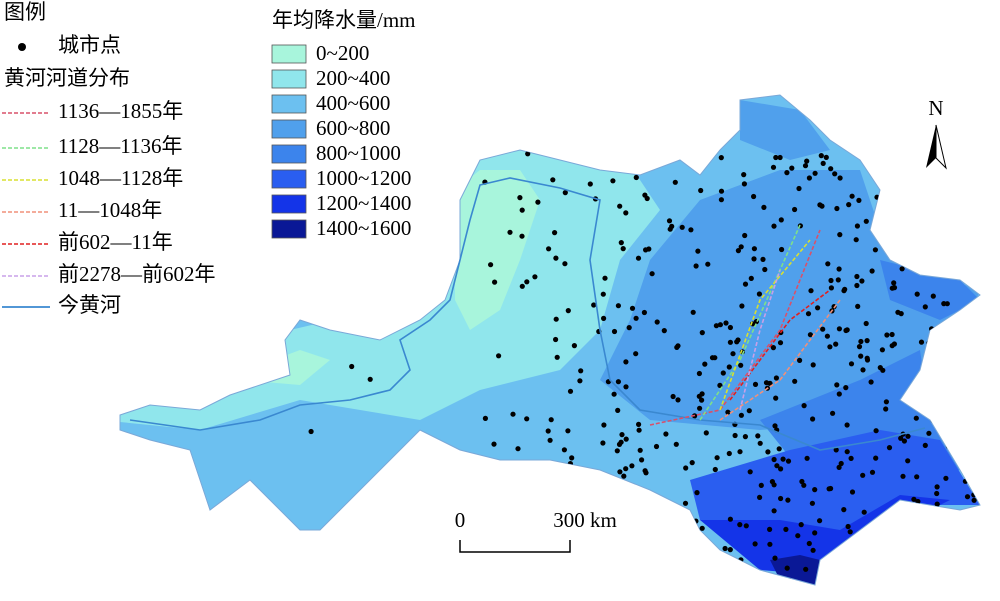  I want to click on city-label: 城市点, so click(89, 45).